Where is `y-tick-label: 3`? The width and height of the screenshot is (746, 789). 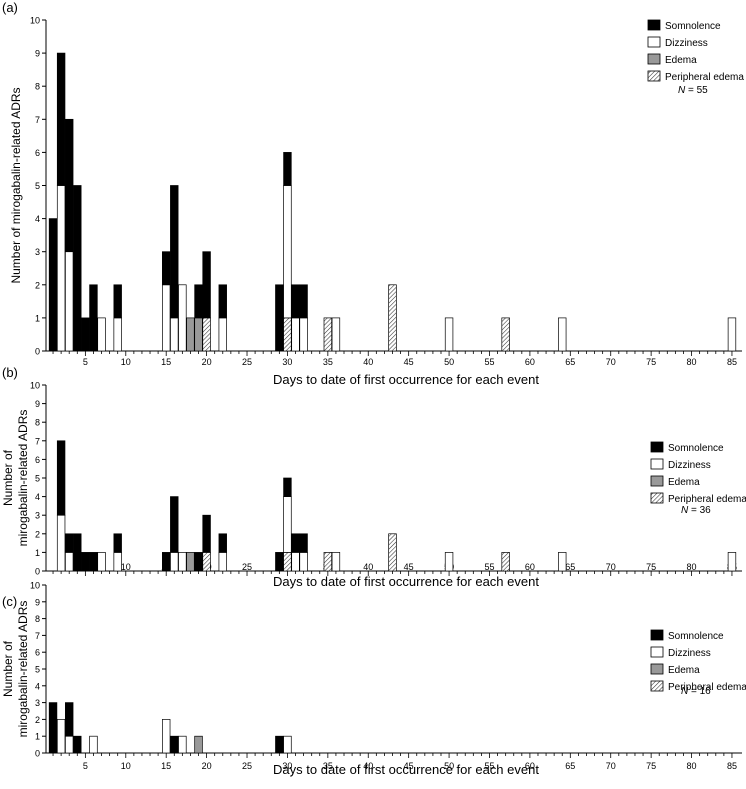
y-tick-label: 3 is located at coordinates (37, 703).